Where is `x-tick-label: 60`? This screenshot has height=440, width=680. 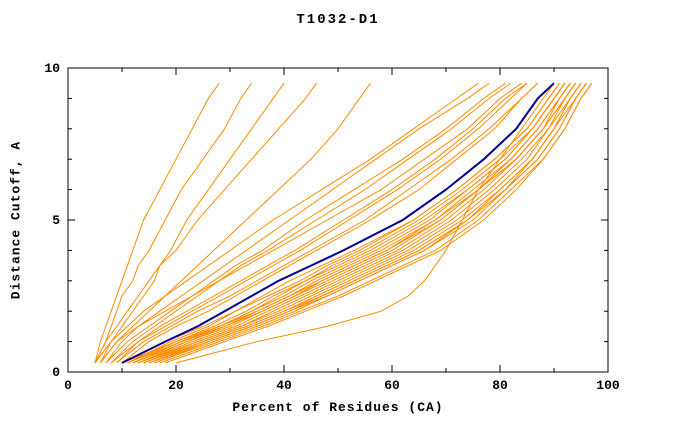
x-tick-label: 60 is located at coordinates (392, 385).